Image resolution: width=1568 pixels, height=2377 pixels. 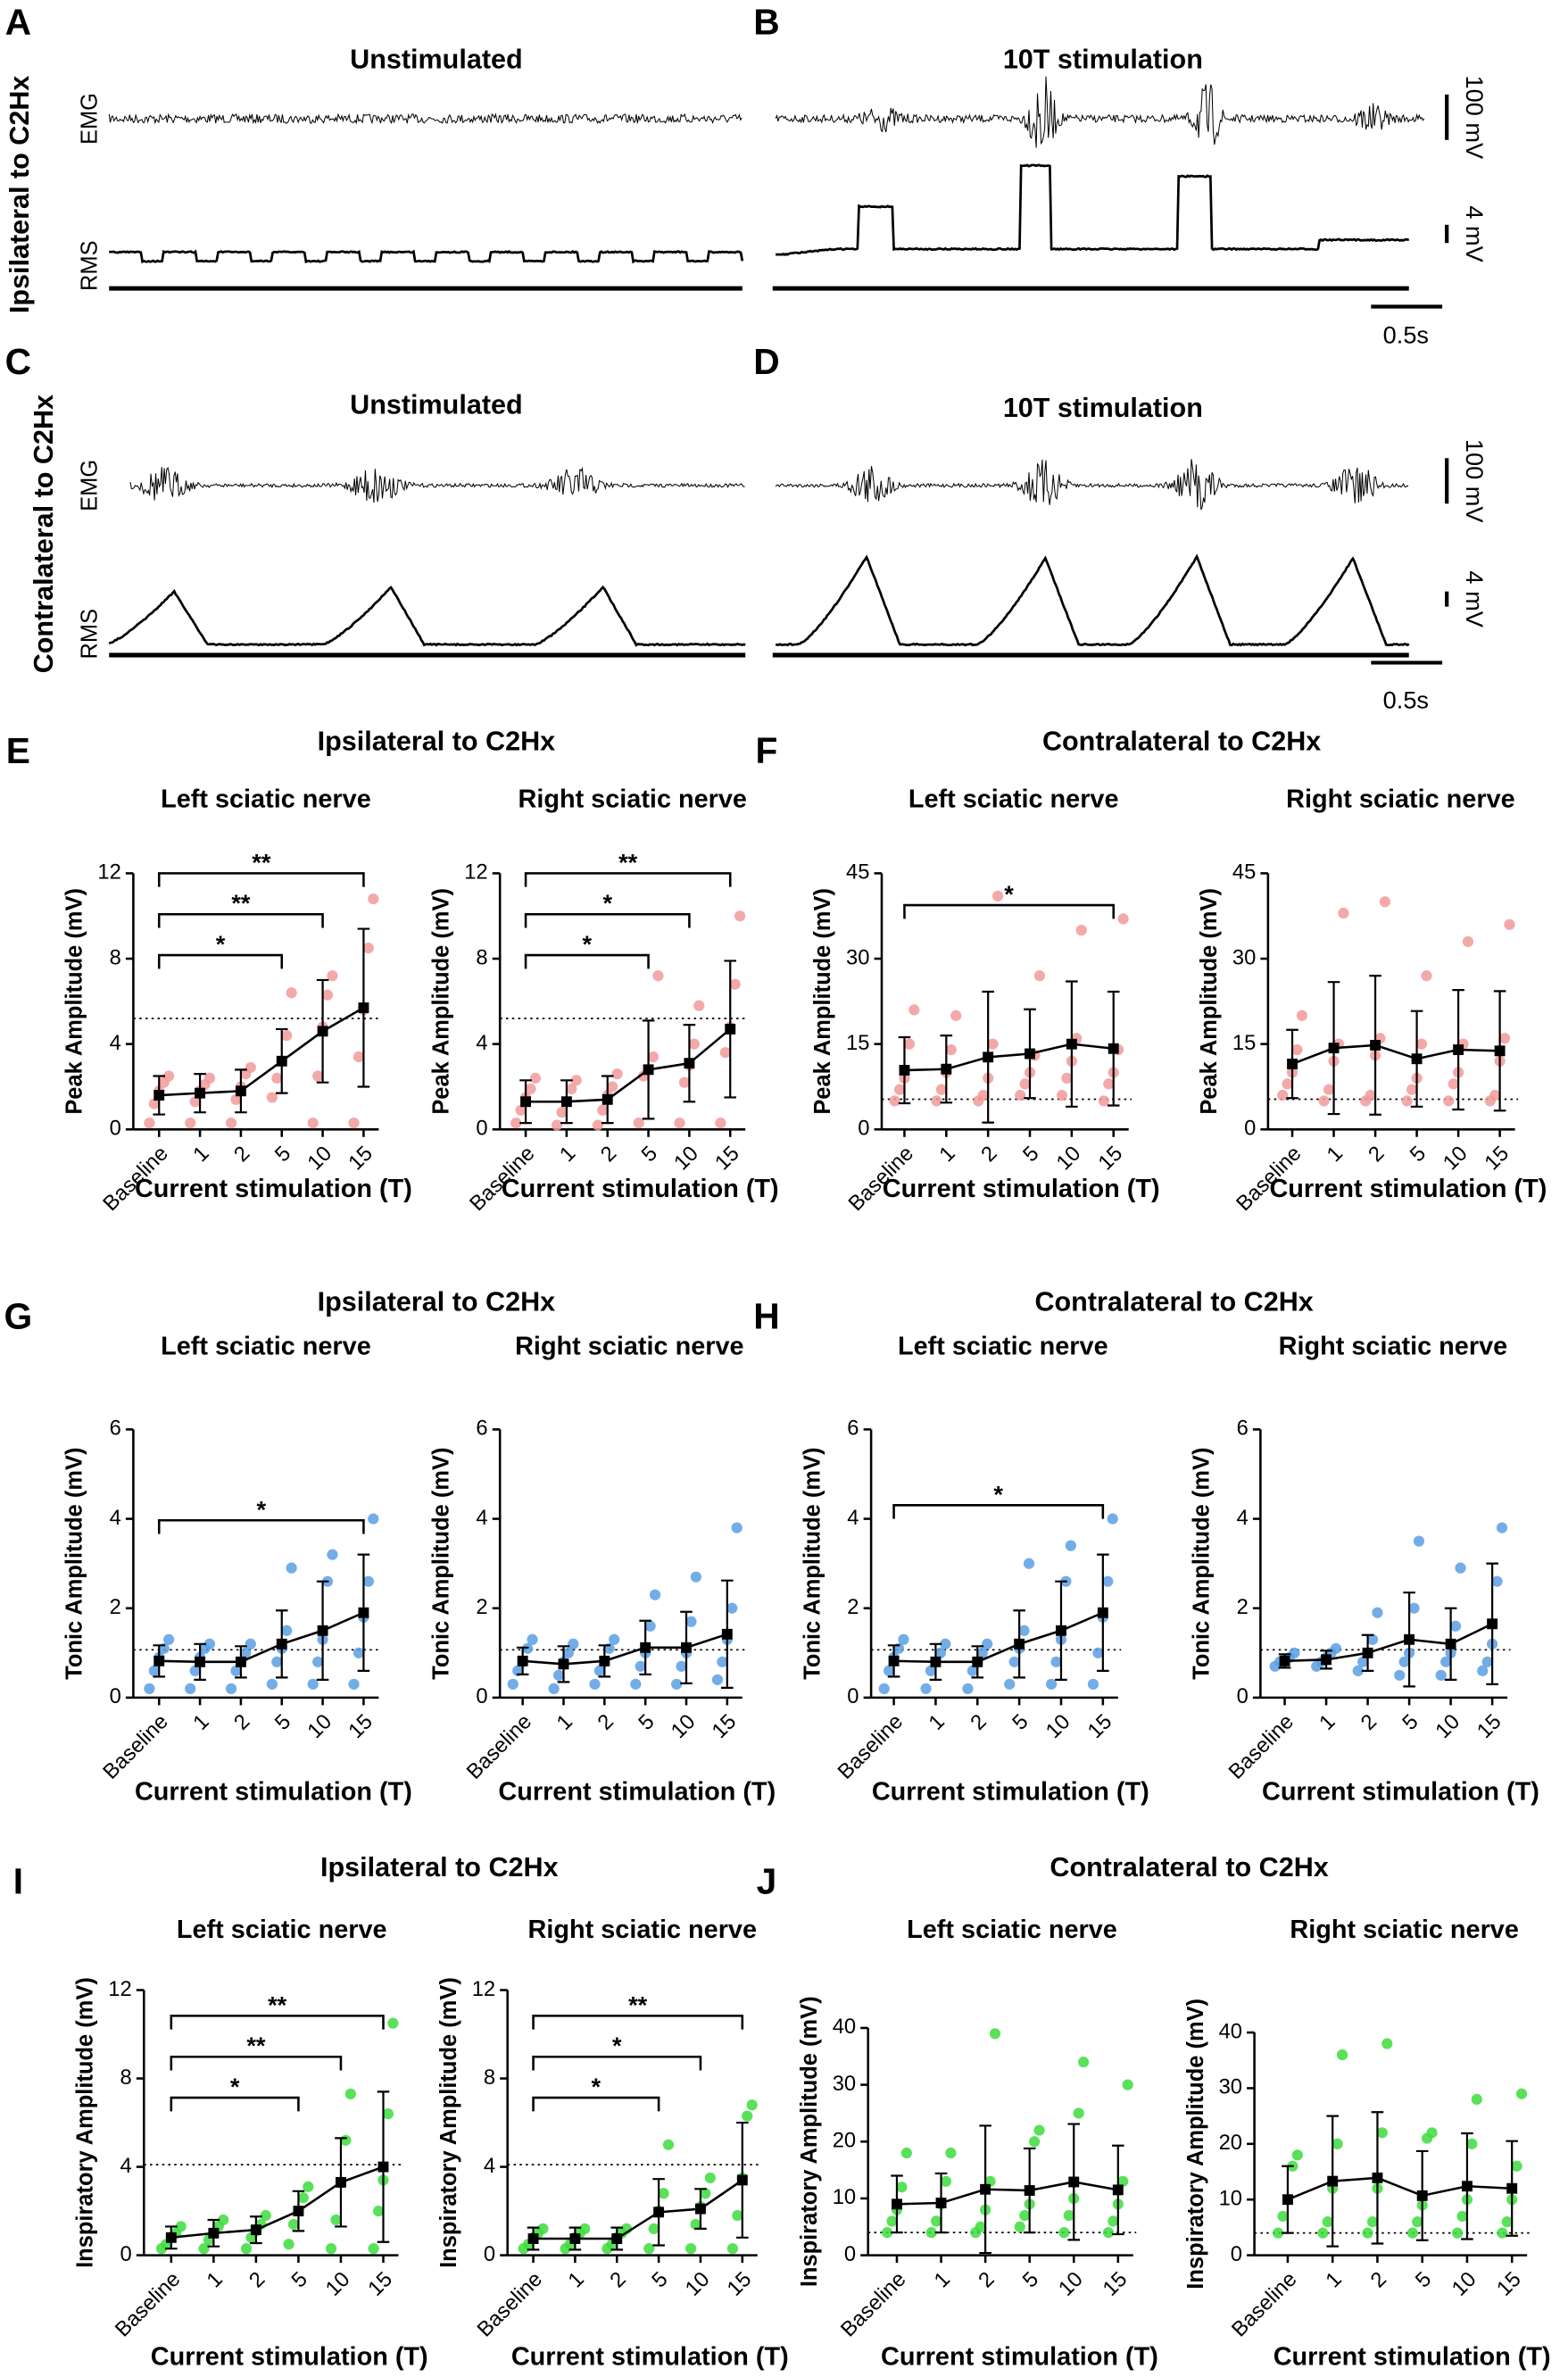 What do you see at coordinates (766, 1315) in the screenshot?
I see `panel-letter: H` at bounding box center [766, 1315].